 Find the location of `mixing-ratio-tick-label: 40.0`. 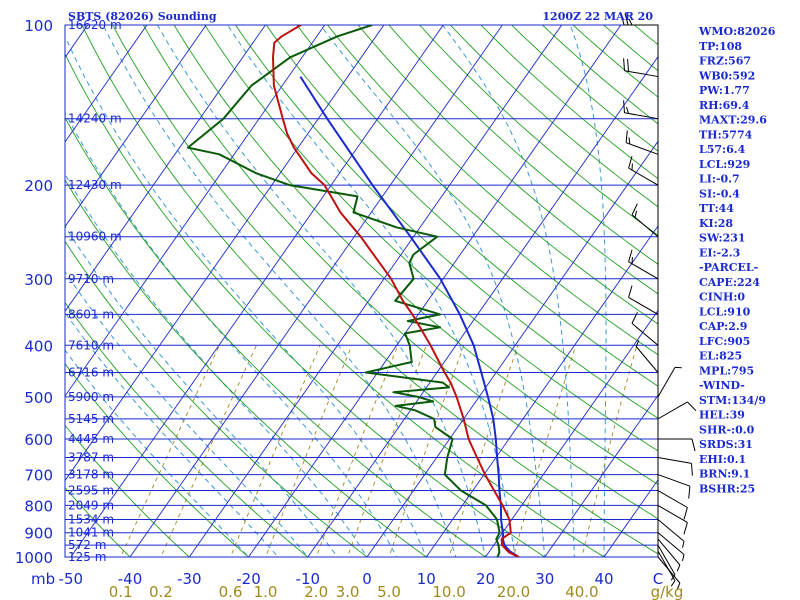

mixing-ratio-tick-label: 40.0 is located at coordinates (581, 591).